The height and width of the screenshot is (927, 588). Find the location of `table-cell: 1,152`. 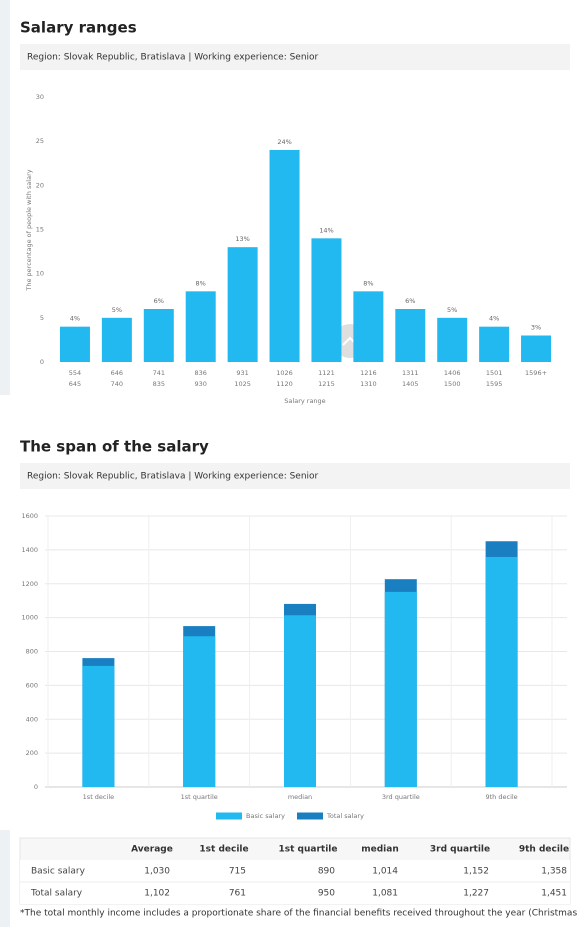

table-cell: 1,152 is located at coordinates (476, 872).